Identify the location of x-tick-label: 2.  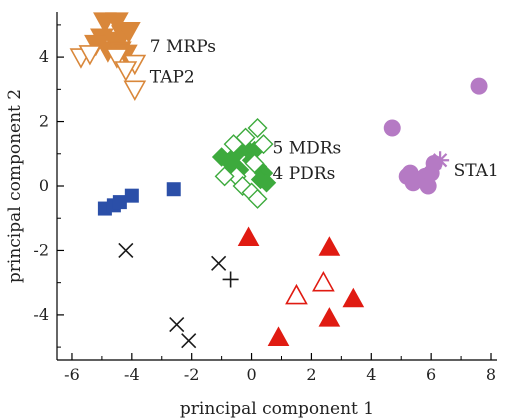
(311, 374).